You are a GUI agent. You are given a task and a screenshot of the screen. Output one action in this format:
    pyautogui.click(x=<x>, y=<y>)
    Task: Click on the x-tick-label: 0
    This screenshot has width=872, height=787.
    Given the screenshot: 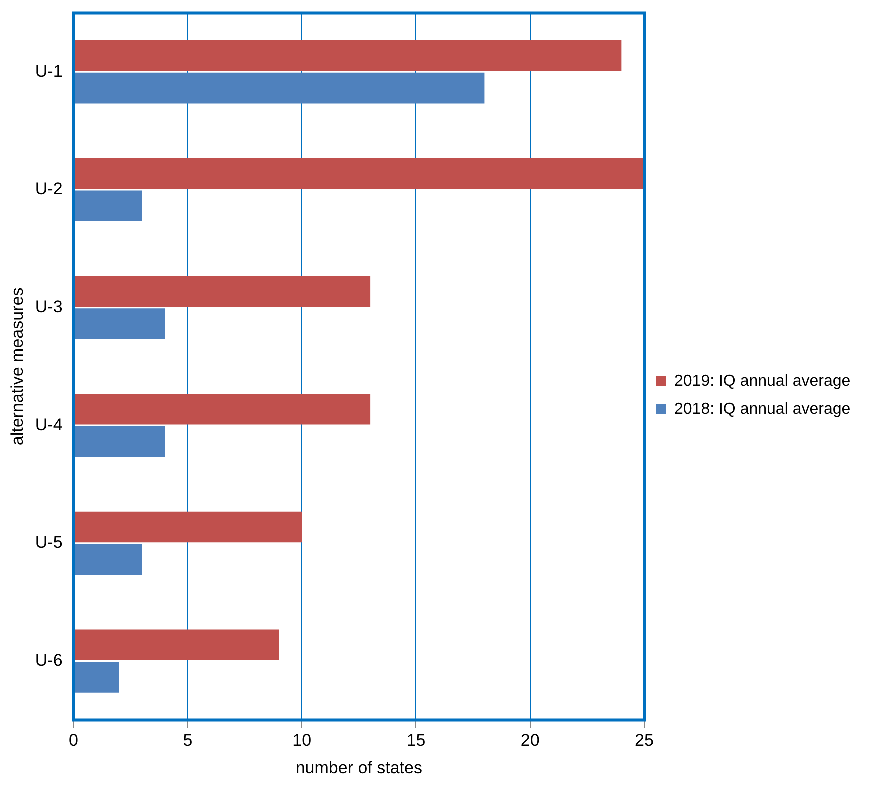 What is the action you would take?
    pyautogui.click(x=74, y=740)
    